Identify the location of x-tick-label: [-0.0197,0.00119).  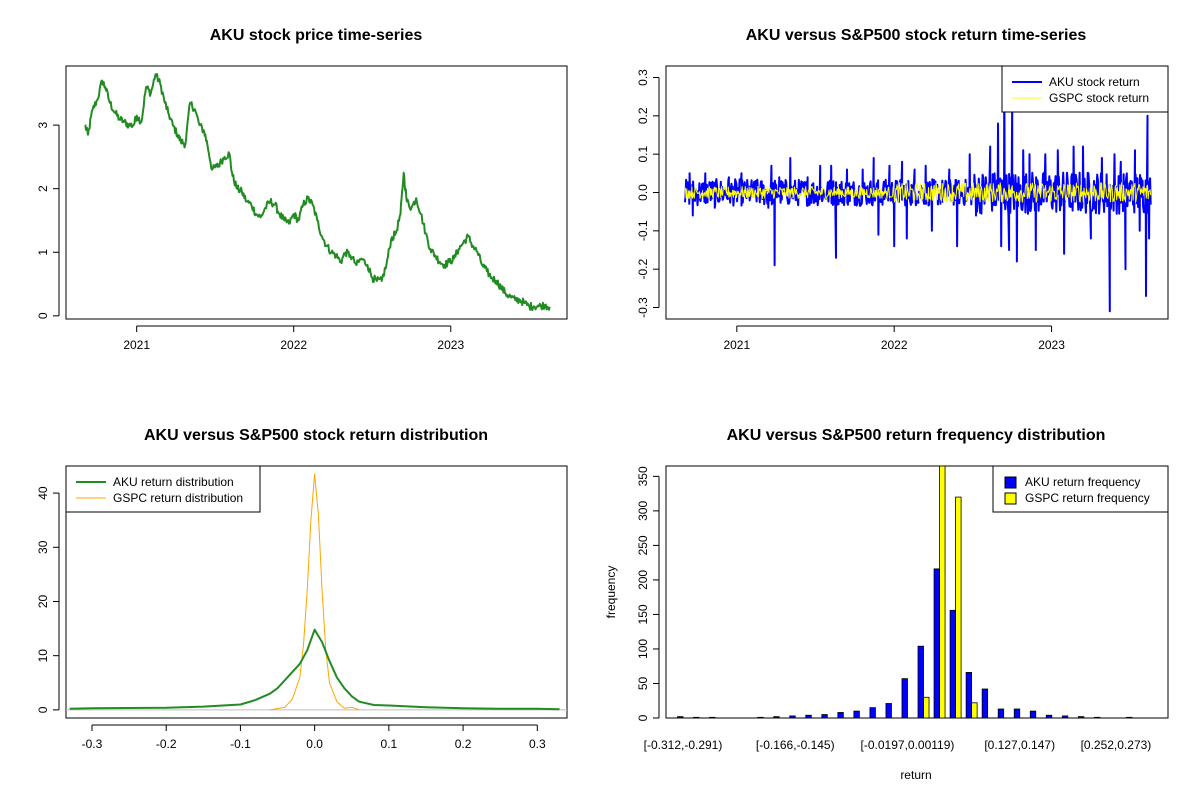
(908, 745).